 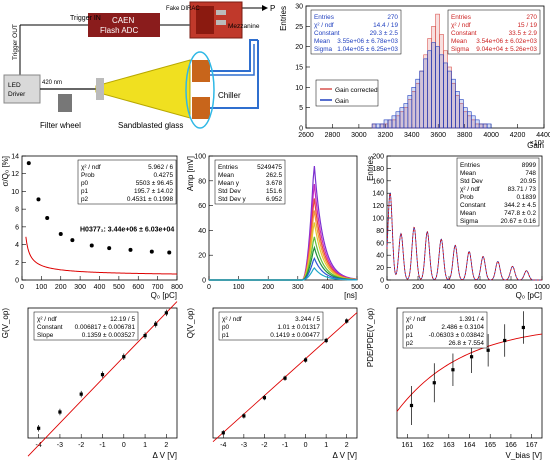 What do you see at coordinates (52, 83) in the screenshot?
I see `wavelength-label: 420 nm` at bounding box center [52, 83].